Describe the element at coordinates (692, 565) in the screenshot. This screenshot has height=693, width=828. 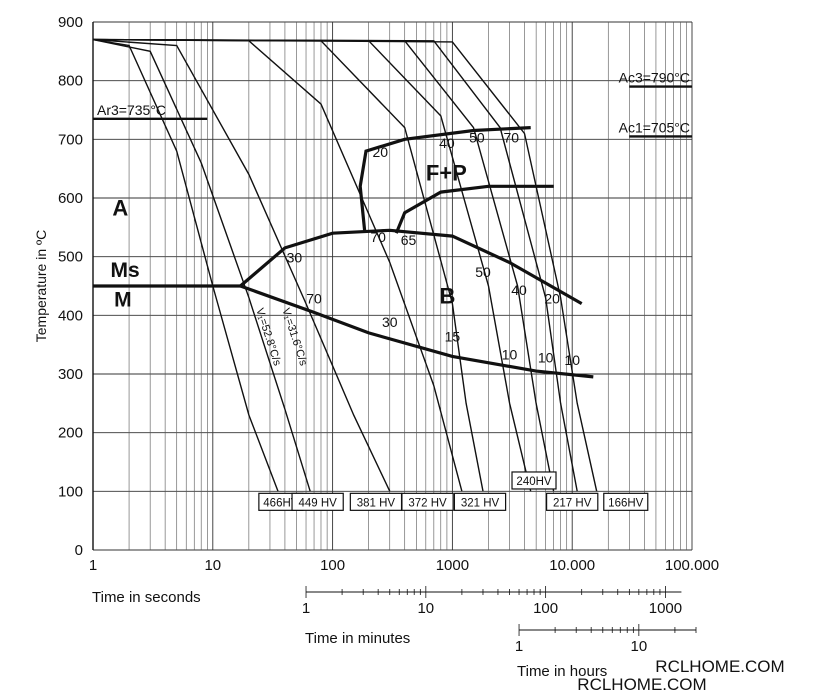
I see `x-tick-label: 100.000` at that location.